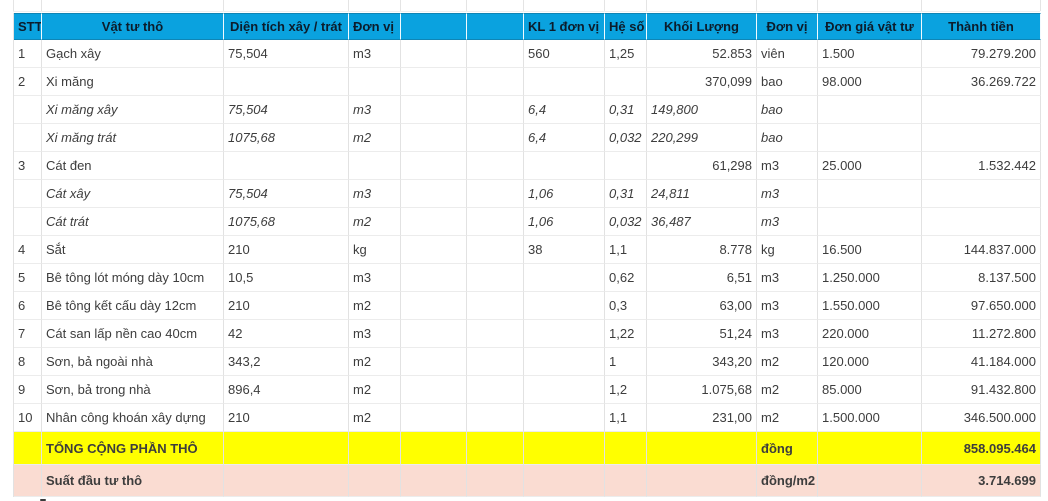 The height and width of the screenshot is (501, 1048). What do you see at coordinates (133, 222) in the screenshot?
I see `table-cell: Cát trát` at bounding box center [133, 222].